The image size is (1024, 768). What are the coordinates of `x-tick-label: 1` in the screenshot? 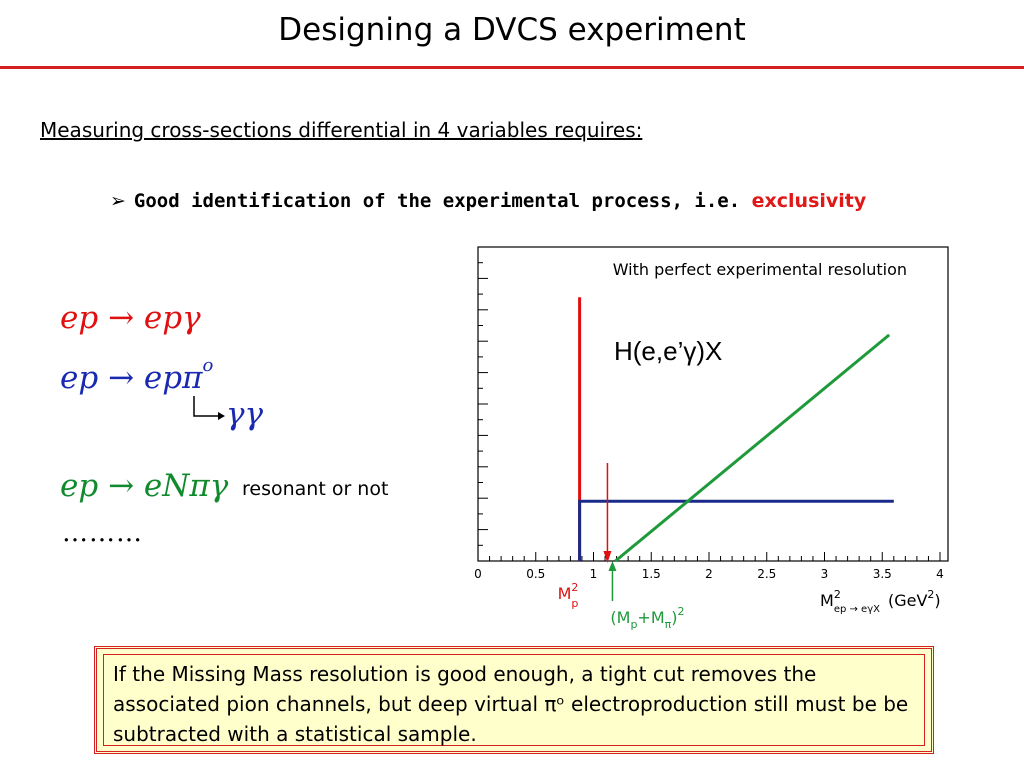 It's located at (594, 574).